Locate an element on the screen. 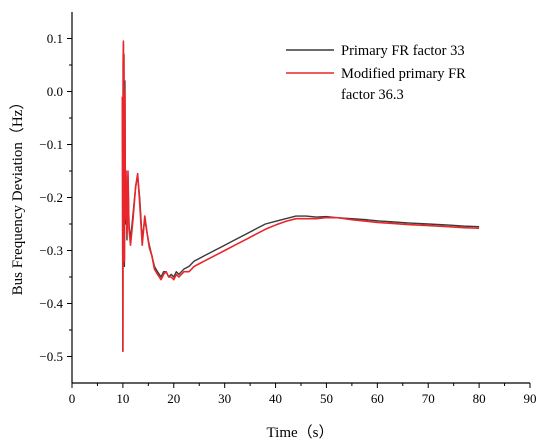 The height and width of the screenshot is (445, 550). y-tick-label: 0.0 is located at coordinates (55, 91).